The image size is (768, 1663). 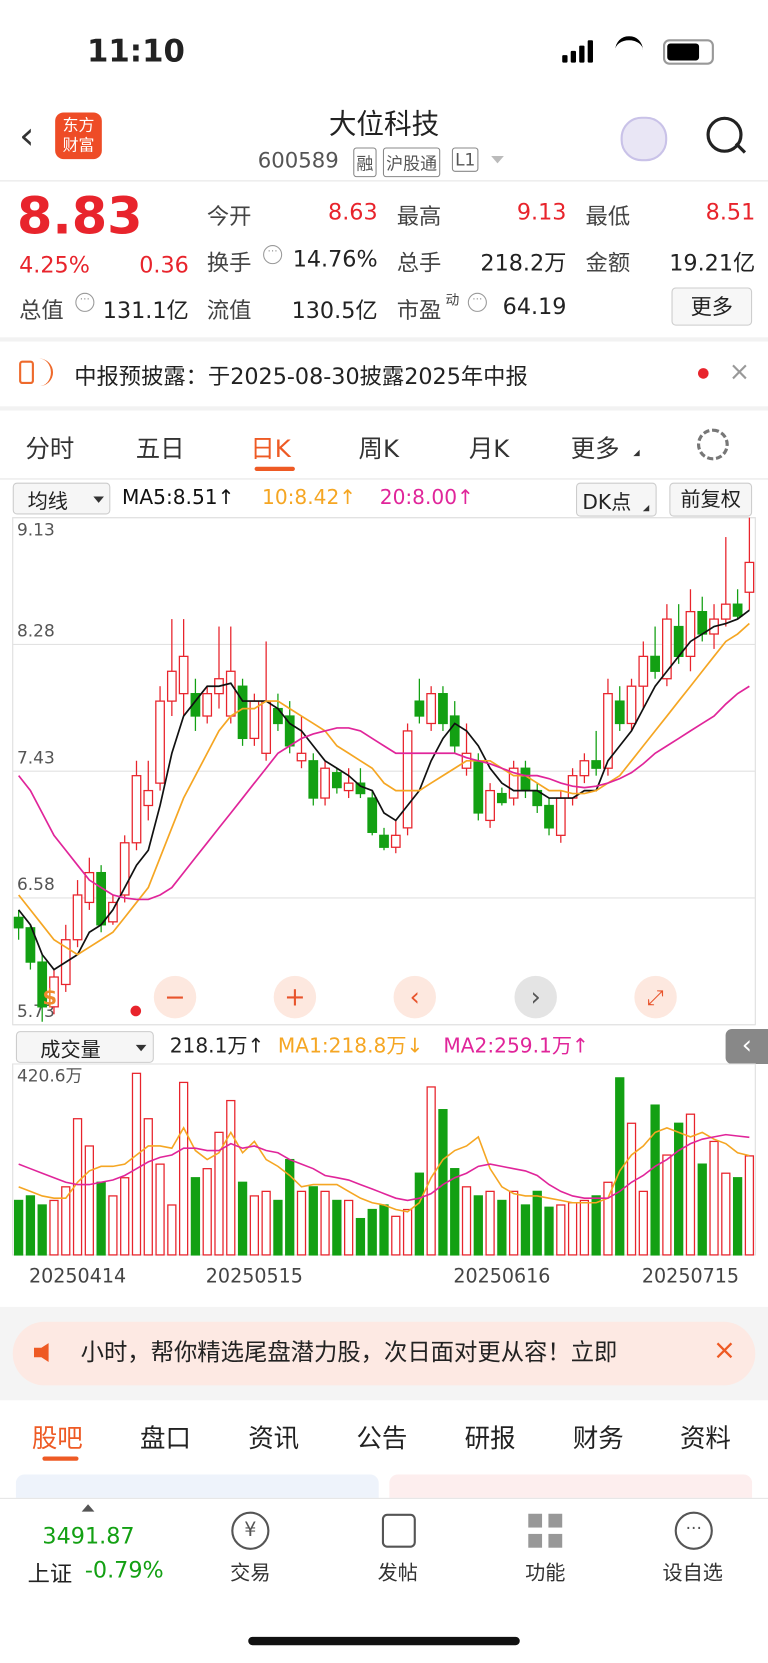 I want to click on battery-icon, so click(x=688, y=52).